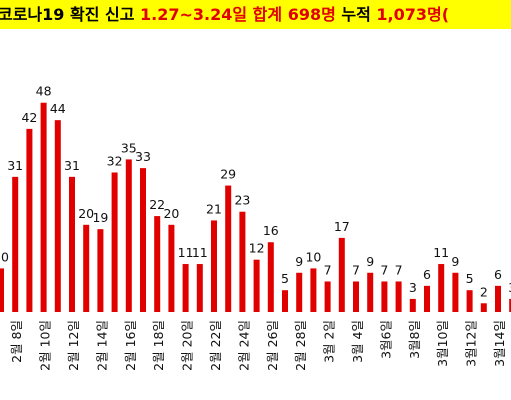 The image size is (511, 400). I want to click on x-tick-label: 3월14일, so click(499, 343).